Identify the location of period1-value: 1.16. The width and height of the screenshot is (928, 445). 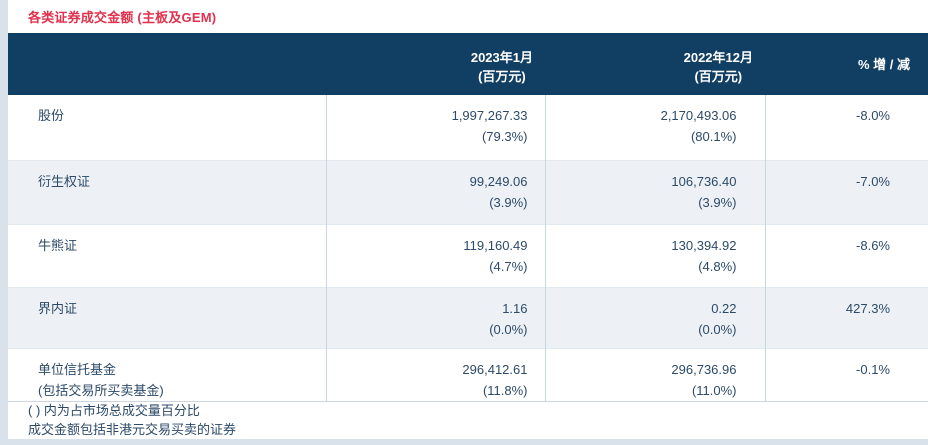
(515, 308).